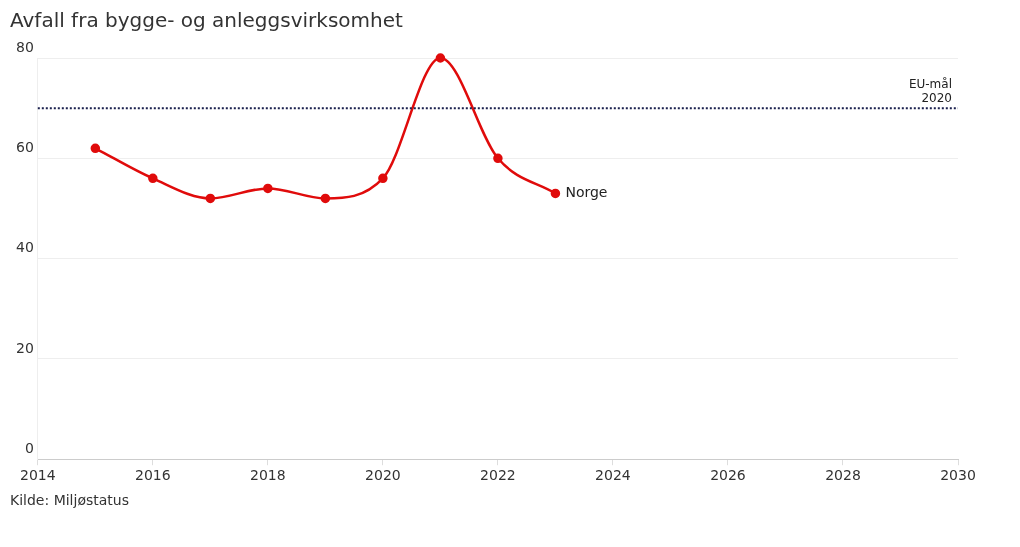  What do you see at coordinates (24, 347) in the screenshot?
I see `y-tick-label: 20` at bounding box center [24, 347].